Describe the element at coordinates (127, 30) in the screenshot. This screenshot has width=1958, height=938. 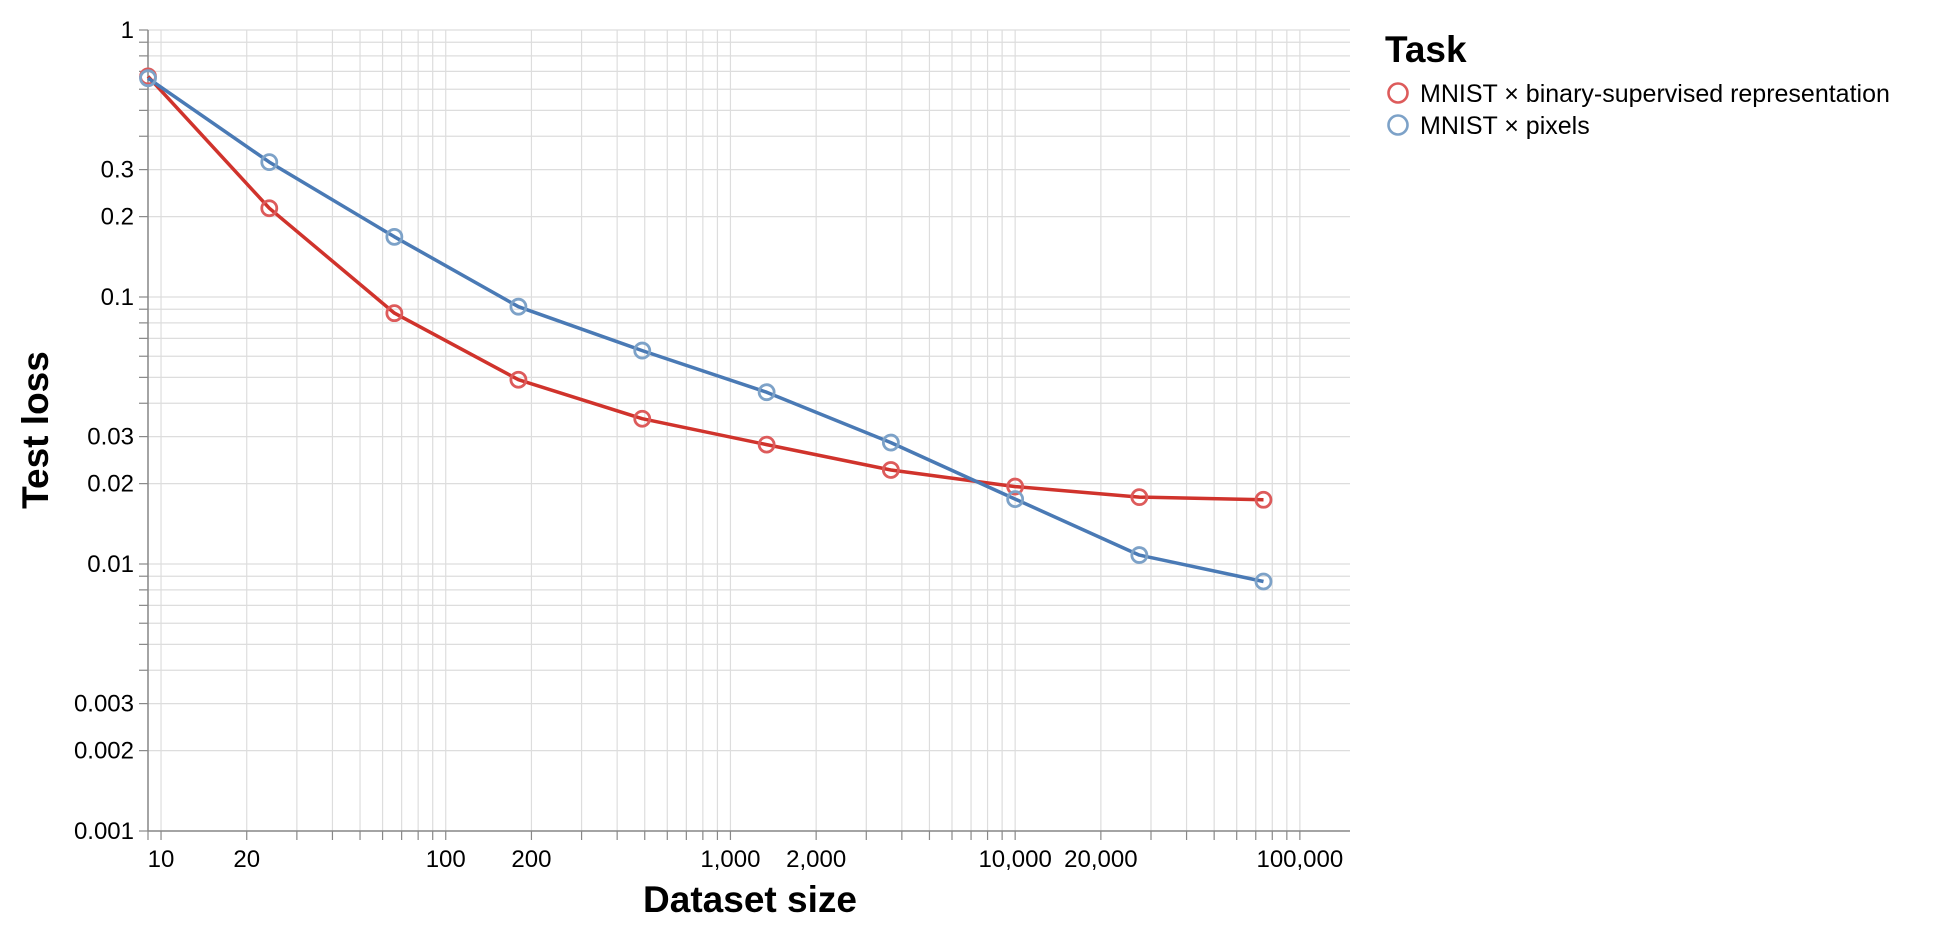
I see `y-tick-label: 1` at that location.